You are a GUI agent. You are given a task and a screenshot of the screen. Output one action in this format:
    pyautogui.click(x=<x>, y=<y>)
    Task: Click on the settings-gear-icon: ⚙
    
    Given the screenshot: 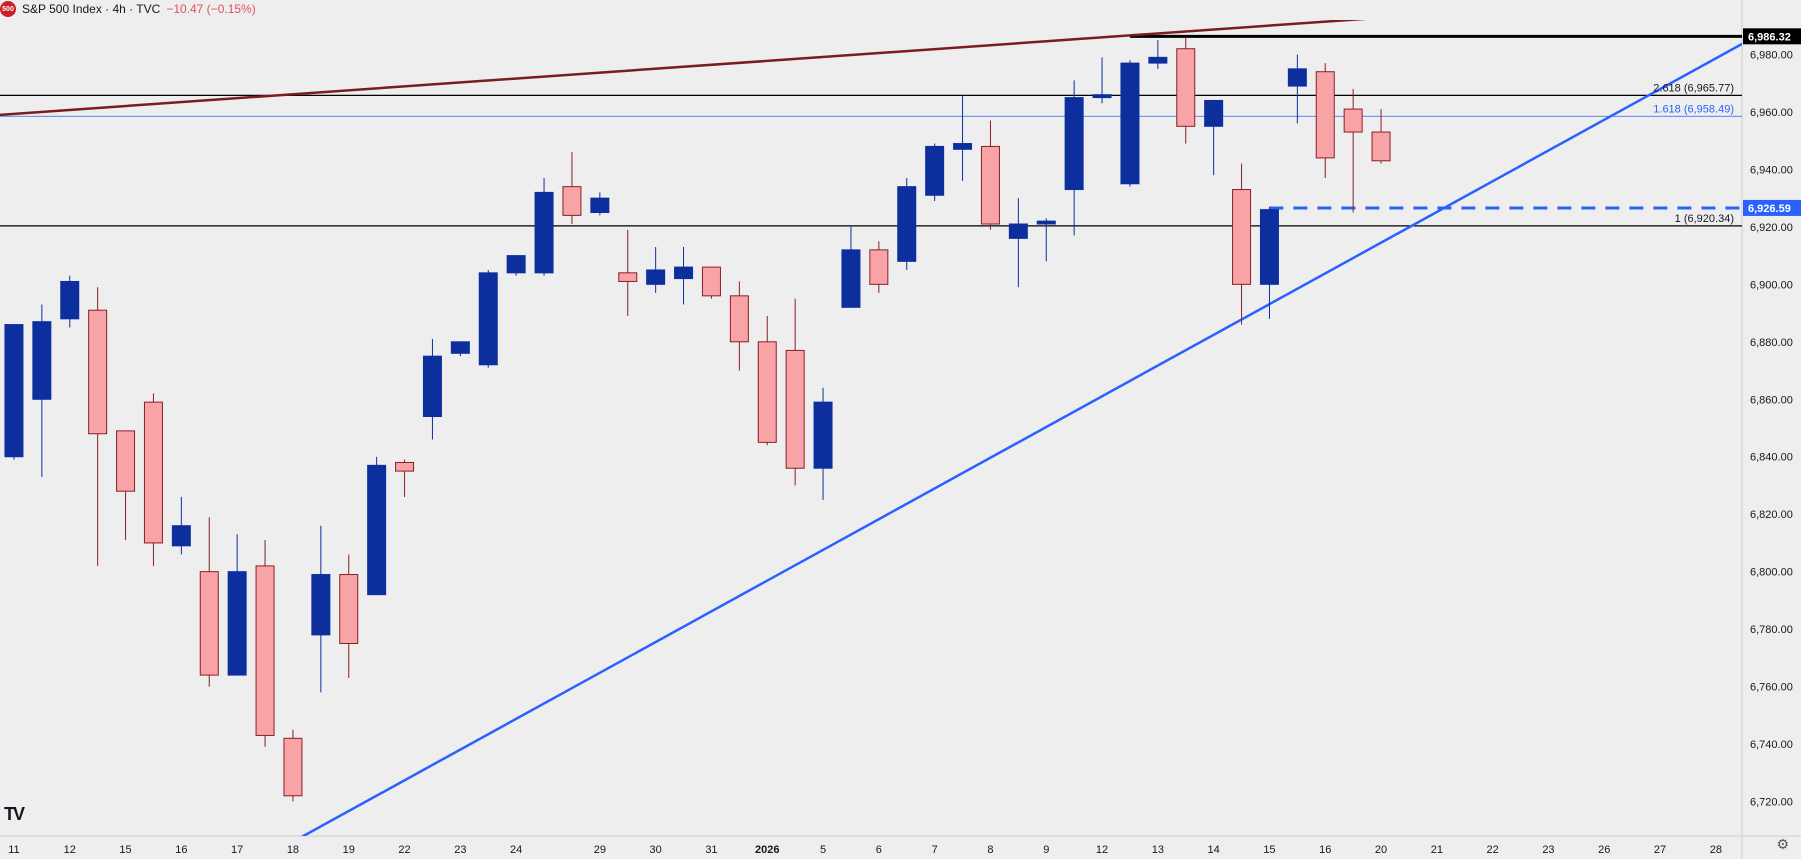 What is the action you would take?
    pyautogui.click(x=1782, y=844)
    